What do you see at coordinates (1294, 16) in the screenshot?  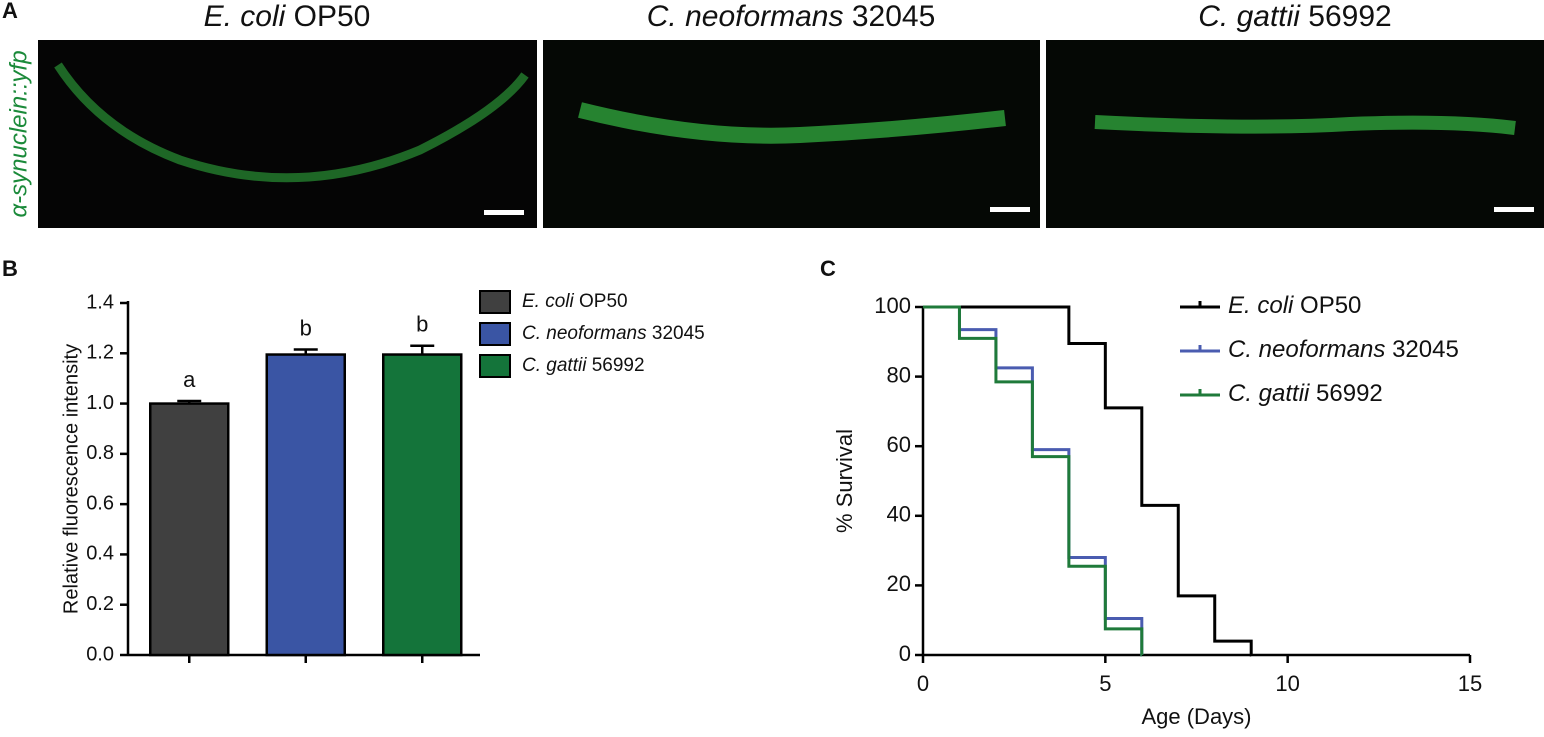 I see `image-title: C. gattii 56992` at bounding box center [1294, 16].